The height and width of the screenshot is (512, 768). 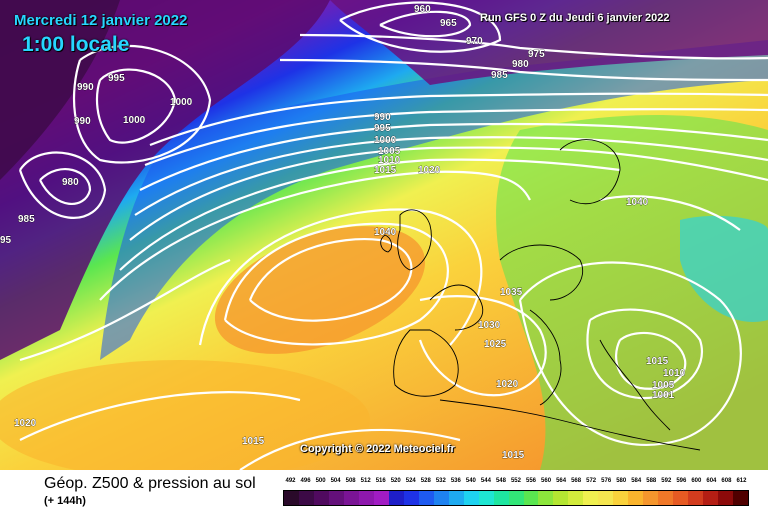 I want to click on scale-tick-label: 556, so click(x=531, y=481).